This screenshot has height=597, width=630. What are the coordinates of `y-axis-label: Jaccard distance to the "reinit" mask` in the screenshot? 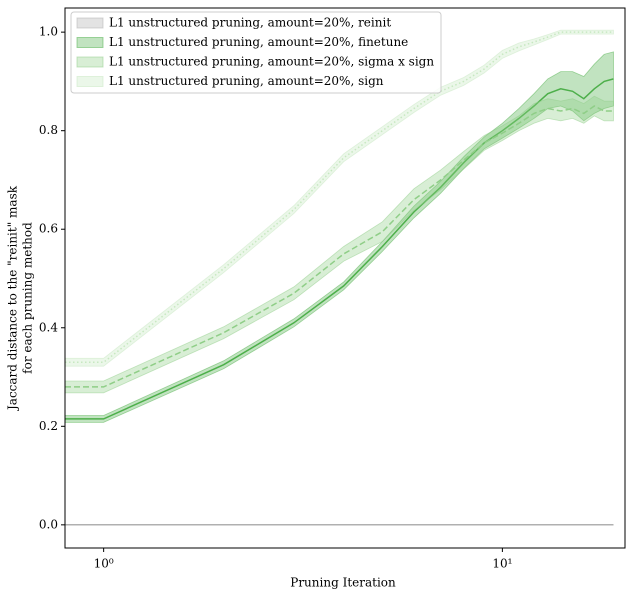 It's located at (13, 298).